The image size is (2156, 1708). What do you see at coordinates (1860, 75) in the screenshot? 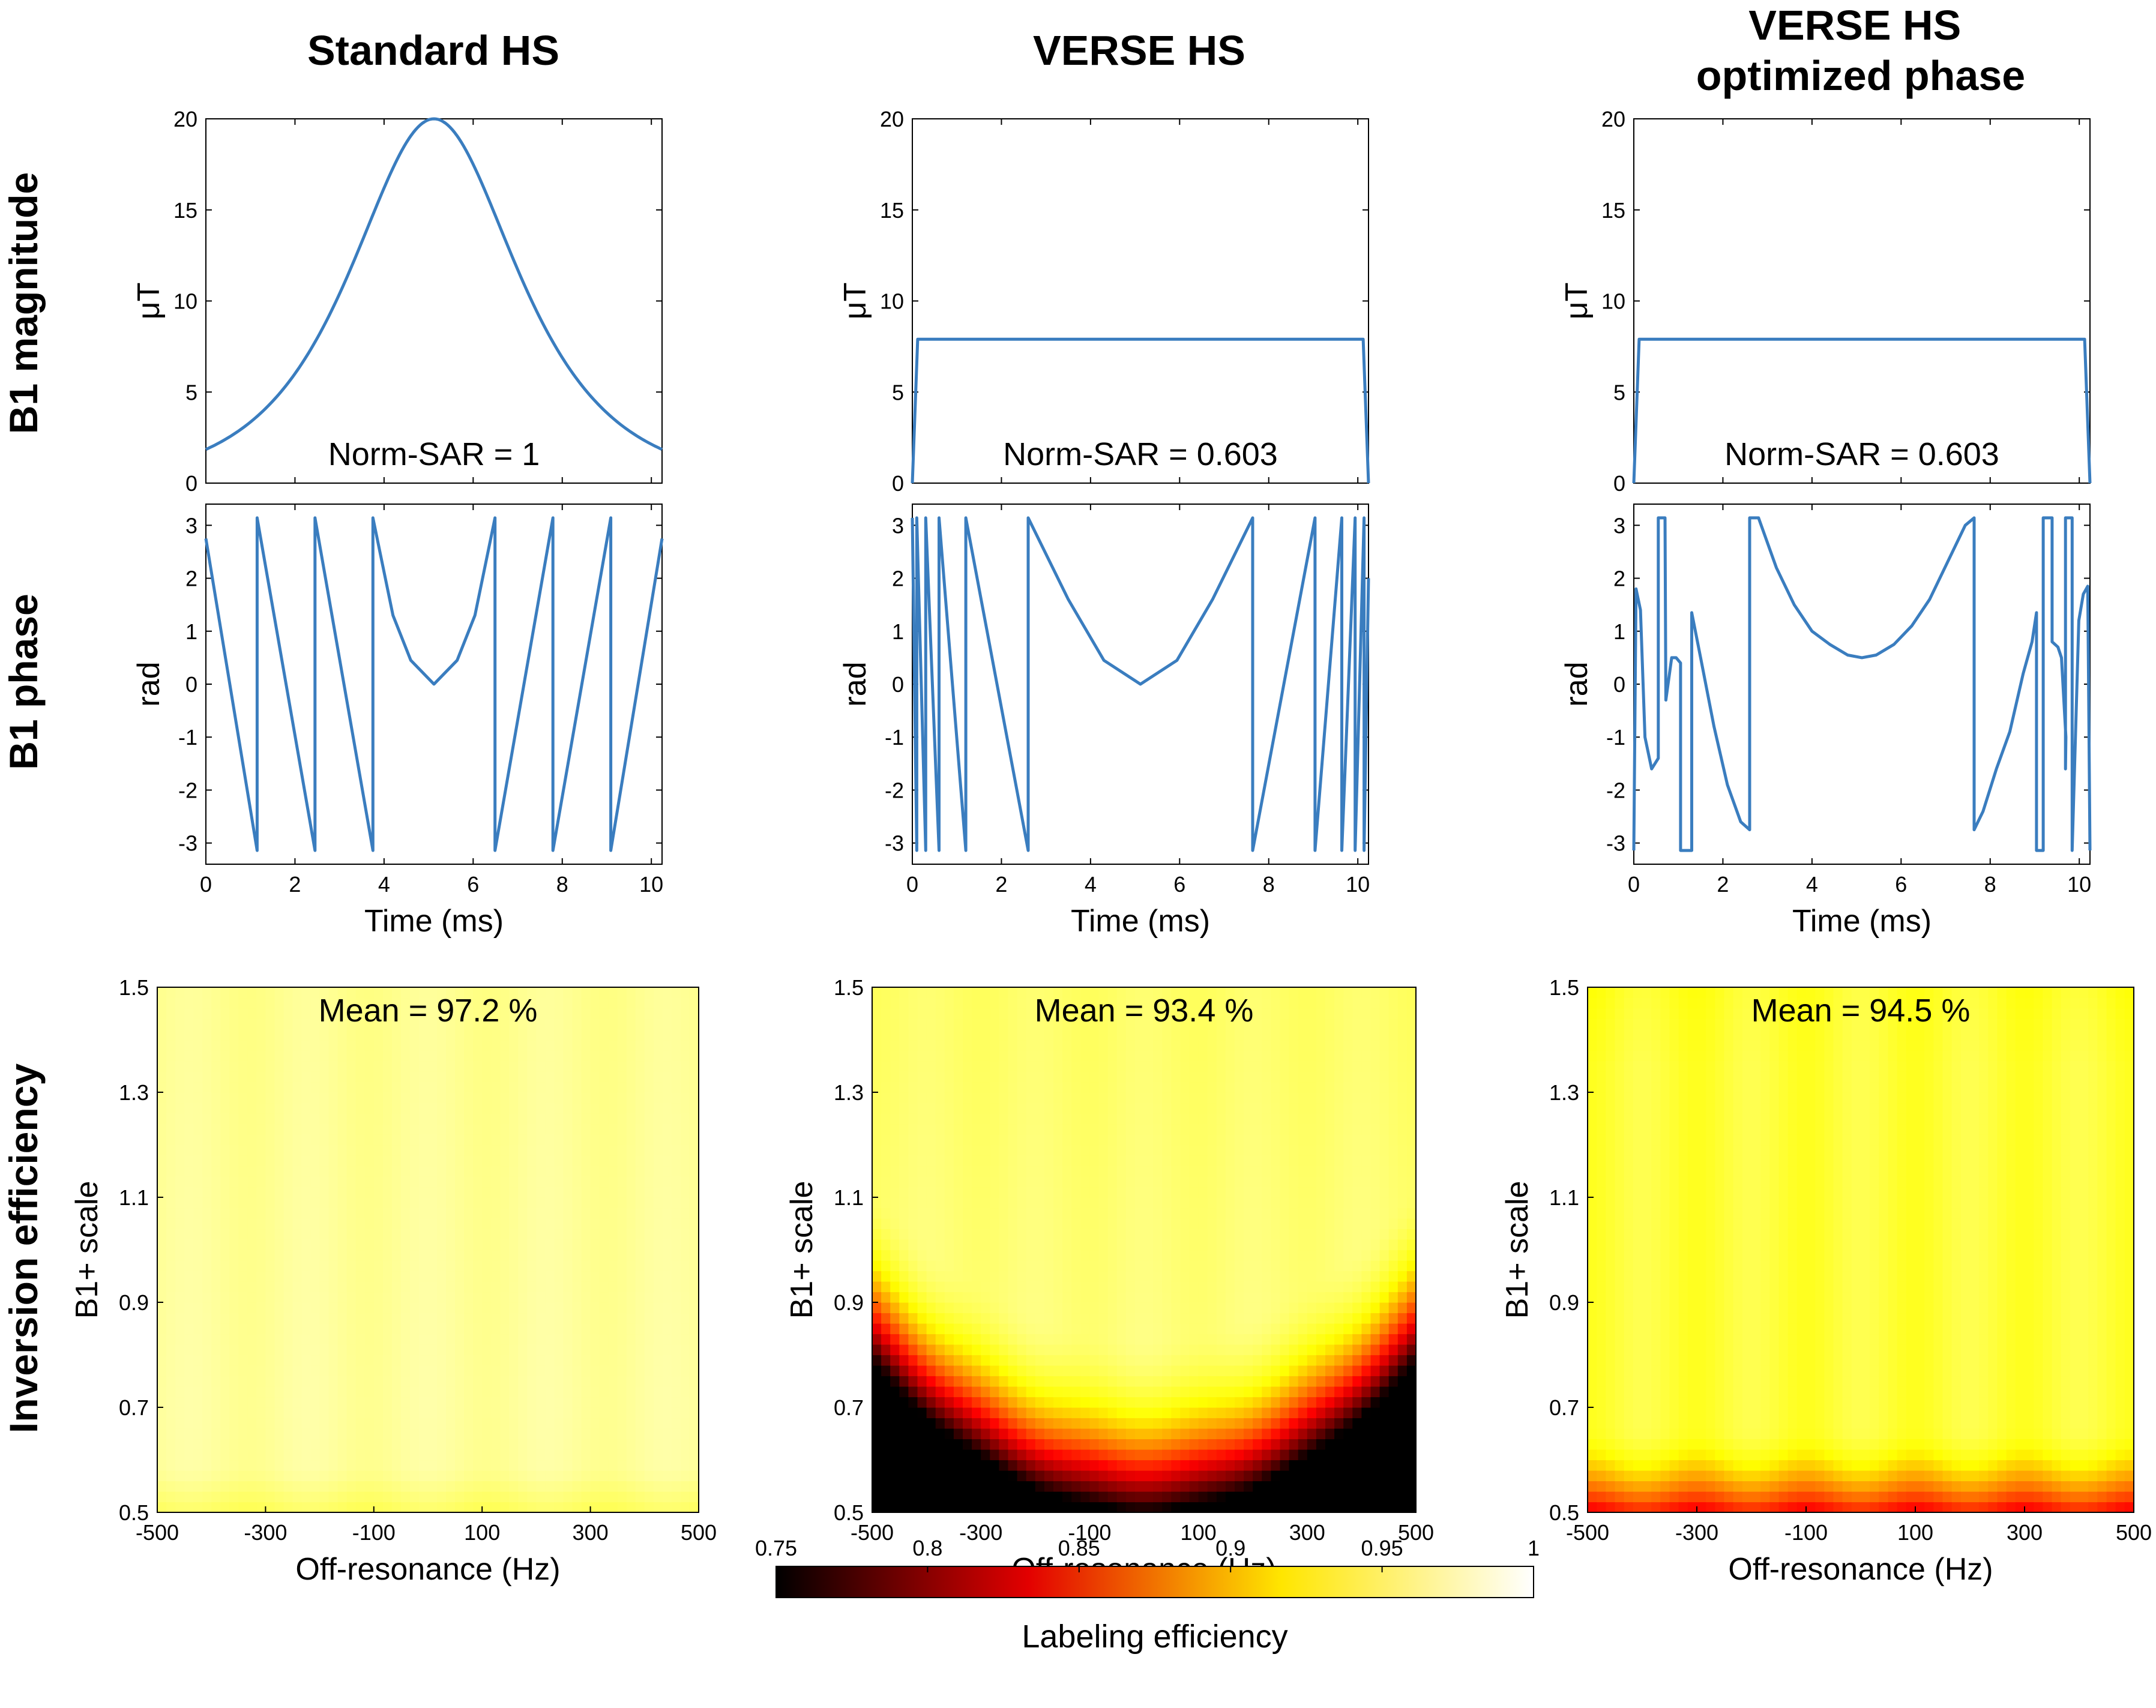
I see `column-title-verse-optimized-line2: optimized phase` at bounding box center [1860, 75].